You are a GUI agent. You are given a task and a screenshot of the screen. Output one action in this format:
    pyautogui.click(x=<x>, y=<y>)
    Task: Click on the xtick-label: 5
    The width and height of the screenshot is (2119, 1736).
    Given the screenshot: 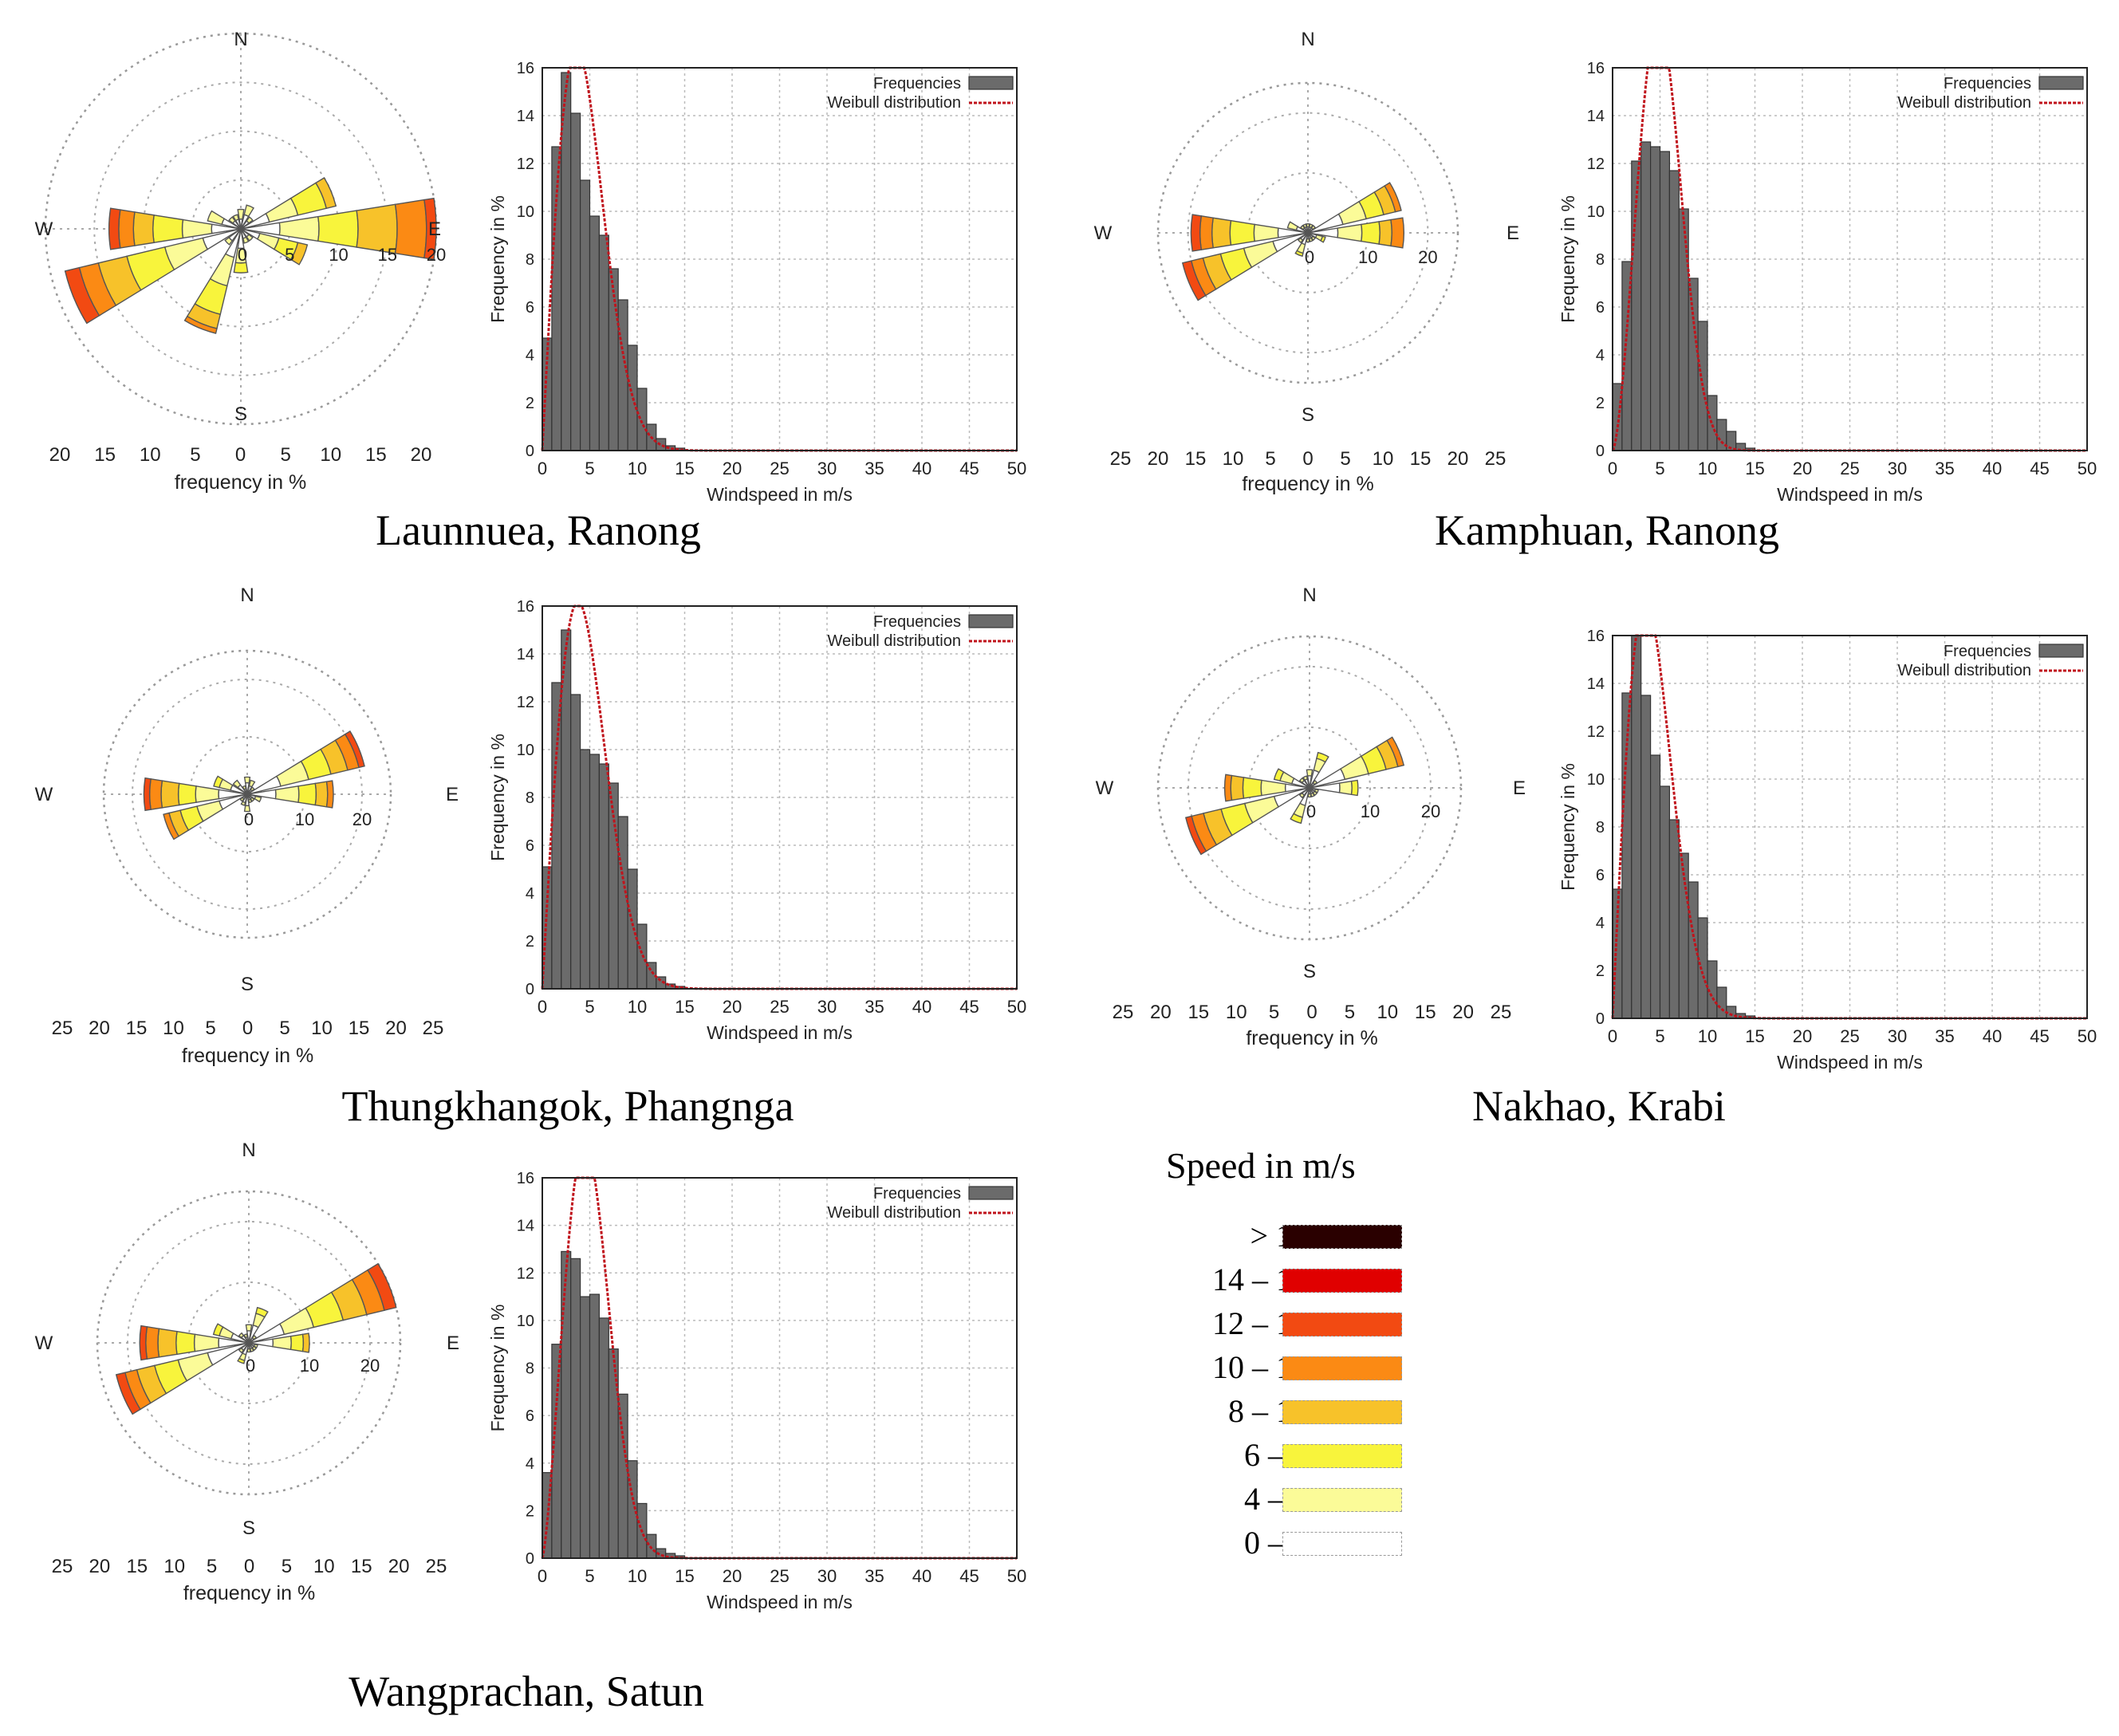 What is the action you would take?
    pyautogui.click(x=589, y=469)
    